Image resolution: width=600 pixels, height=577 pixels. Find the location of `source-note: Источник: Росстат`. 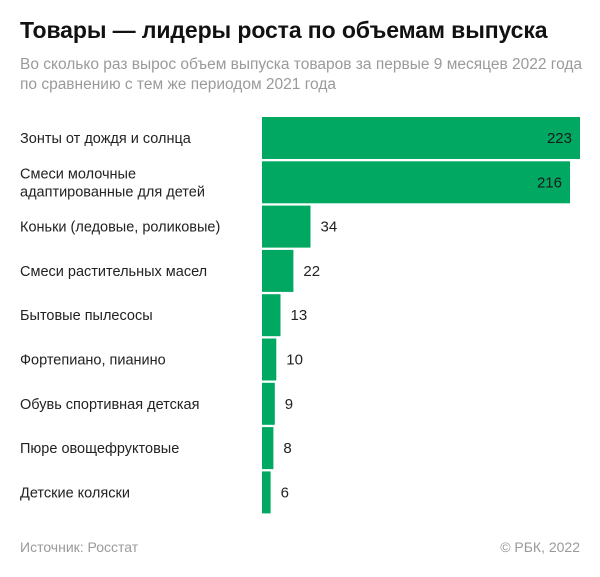

source-note: Источник: Росстат is located at coordinates (79, 547).